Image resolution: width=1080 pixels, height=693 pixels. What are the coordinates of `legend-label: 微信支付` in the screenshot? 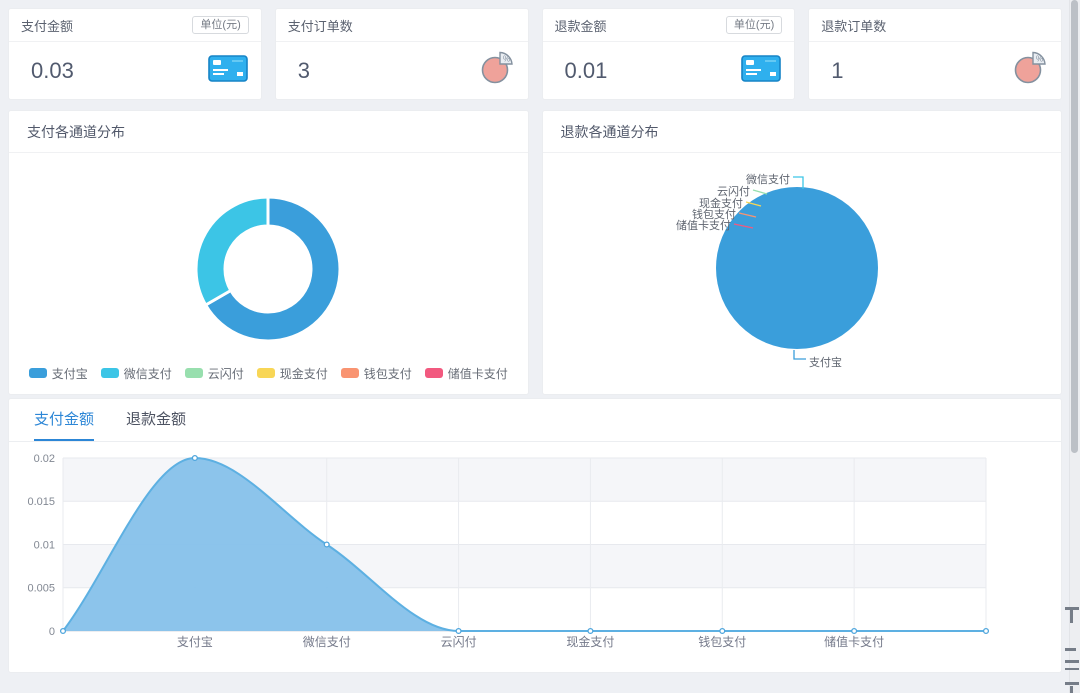 It's located at (147, 373).